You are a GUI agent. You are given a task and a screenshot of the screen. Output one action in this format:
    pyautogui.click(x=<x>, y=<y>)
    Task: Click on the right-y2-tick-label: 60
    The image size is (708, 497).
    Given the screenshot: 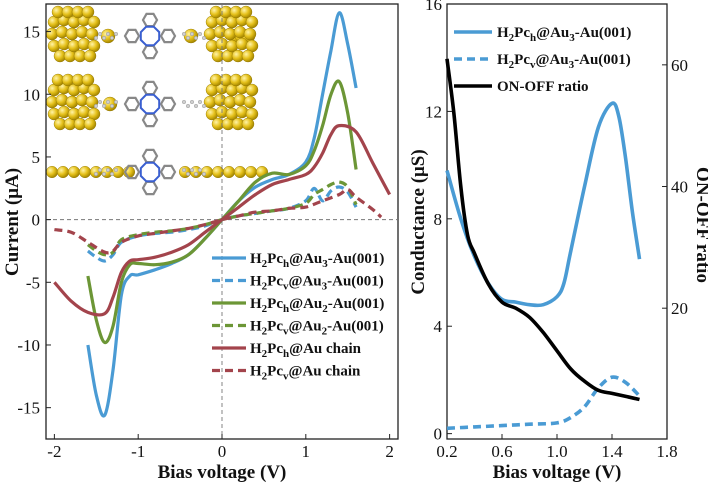 What is the action you would take?
    pyautogui.click(x=679, y=65)
    